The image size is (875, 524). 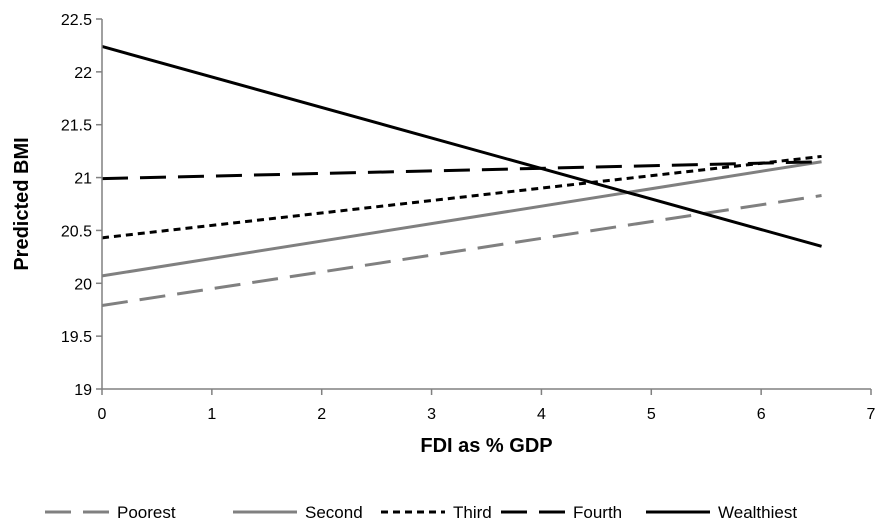 What do you see at coordinates (761, 414) in the screenshot?
I see `x-tick-label: 6` at bounding box center [761, 414].